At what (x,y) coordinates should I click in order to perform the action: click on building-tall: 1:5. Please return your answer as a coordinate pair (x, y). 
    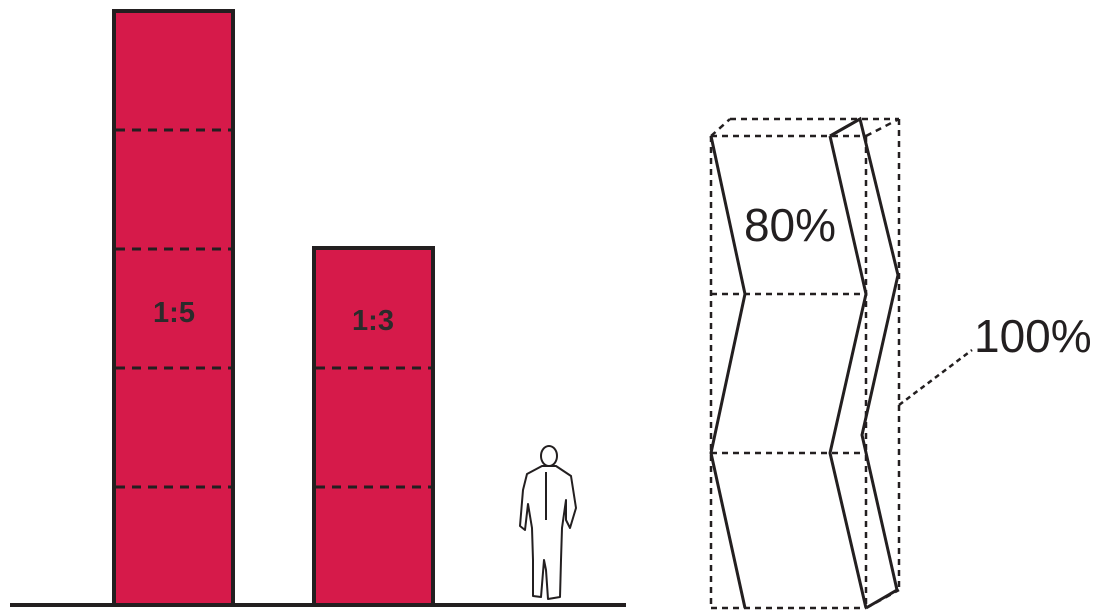
    Looking at the image, I should click on (173, 308).